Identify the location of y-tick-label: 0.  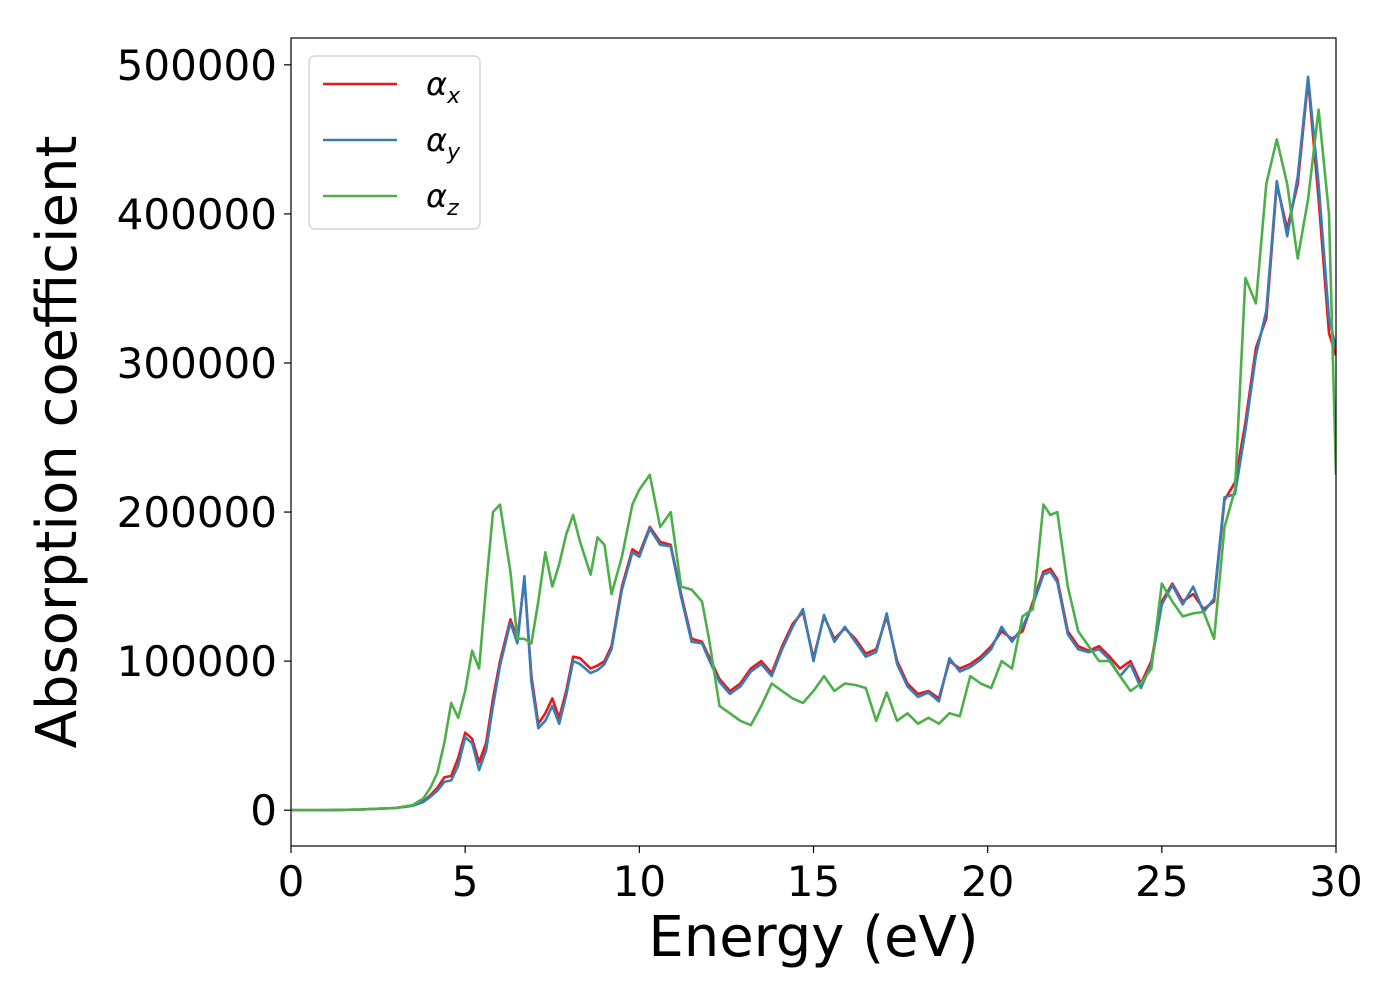
(263, 810).